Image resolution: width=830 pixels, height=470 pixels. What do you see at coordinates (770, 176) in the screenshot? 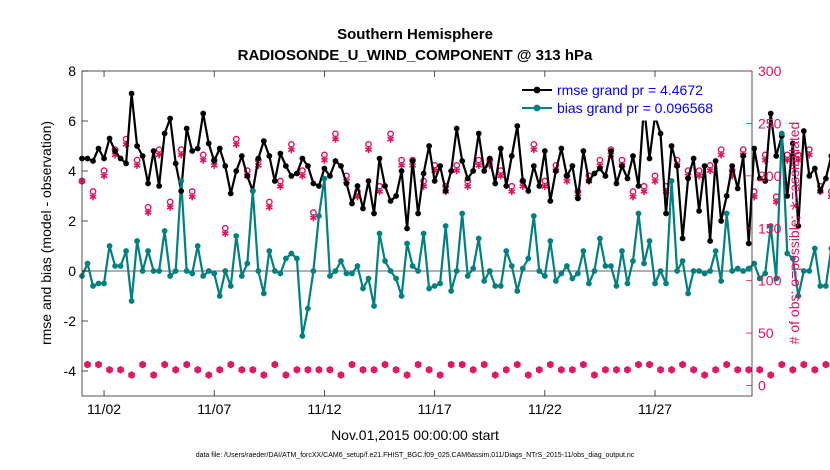
I see `y-tick-label-right: 200` at bounding box center [770, 176].